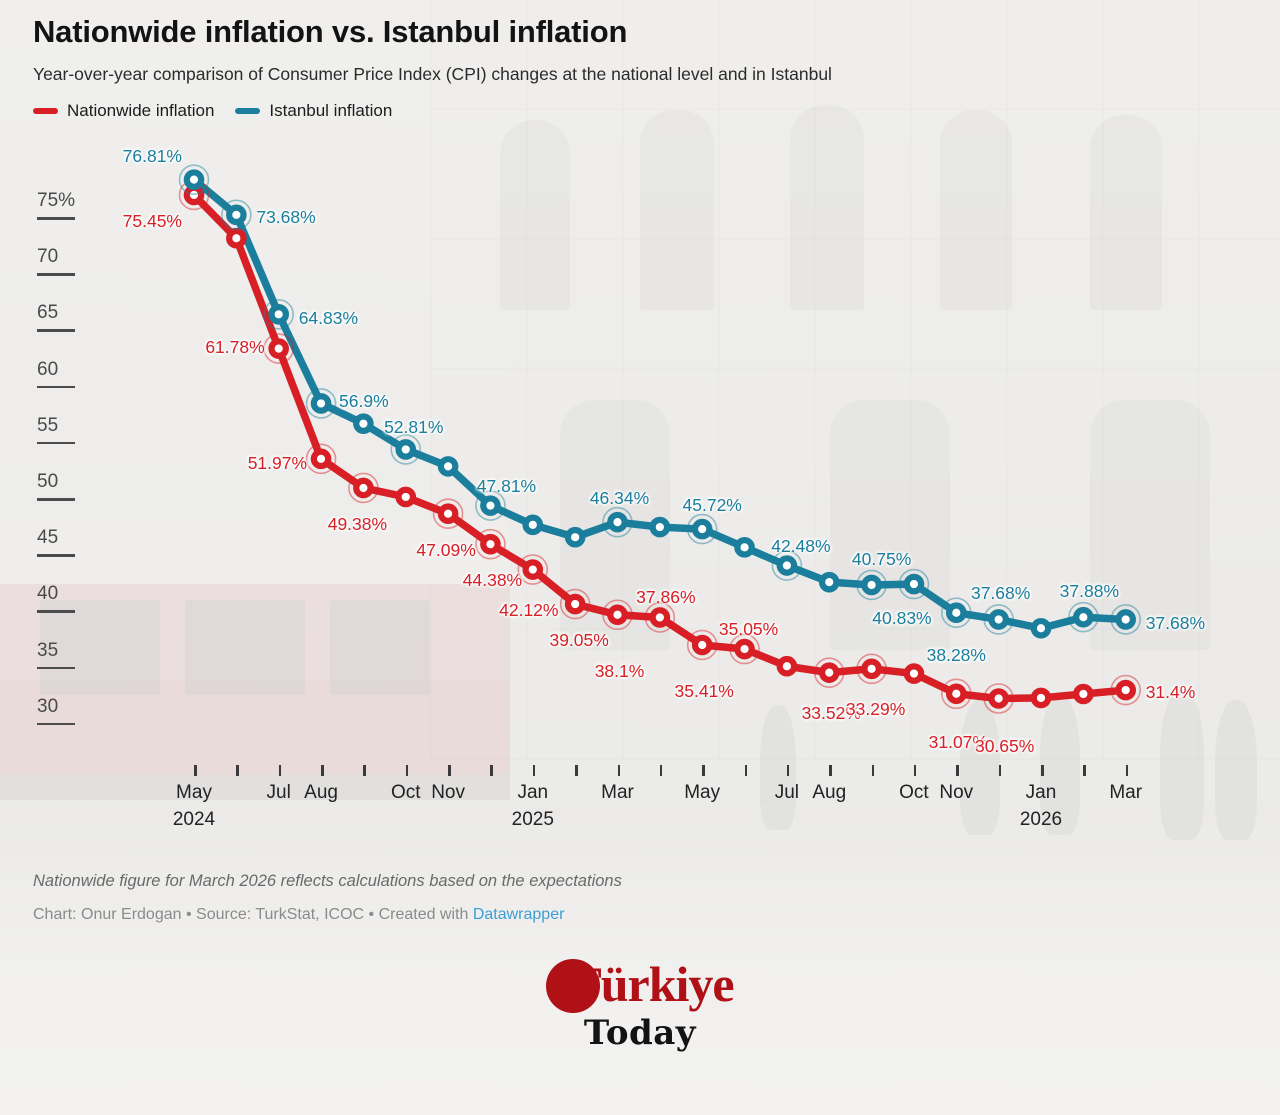 Image resolution: width=1280 pixels, height=1115 pixels. Describe the element at coordinates (881, 558) in the screenshot. I see `data-point-label: 40.75%` at that location.